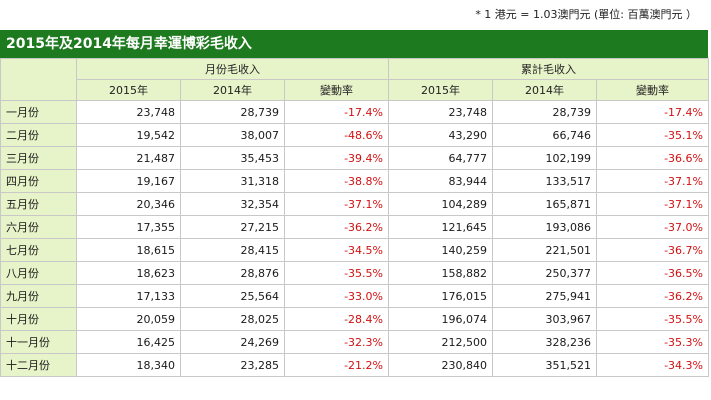 The height and width of the screenshot is (400, 711). Describe the element at coordinates (652, 319) in the screenshot. I see `cumulative-change-cell: -35.5%` at that location.